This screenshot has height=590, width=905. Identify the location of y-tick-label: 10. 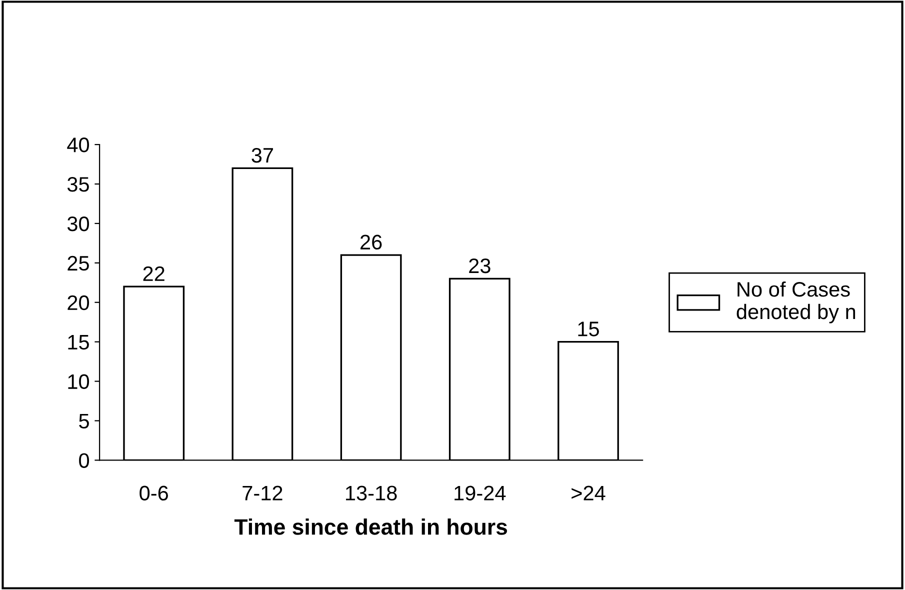
(79, 382).